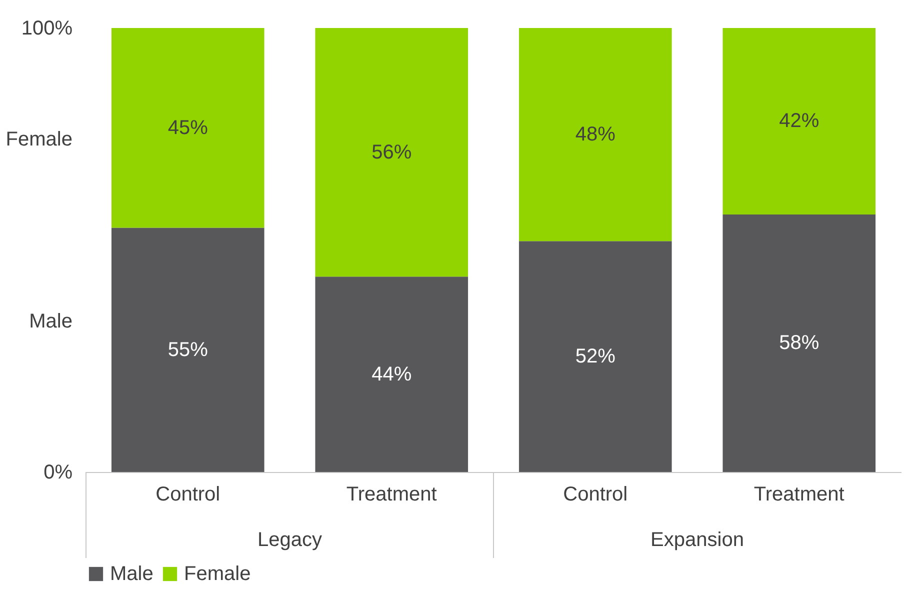 Image resolution: width=912 pixels, height=600 pixels. Describe the element at coordinates (132, 574) in the screenshot. I see `legend-label: Male` at that location.